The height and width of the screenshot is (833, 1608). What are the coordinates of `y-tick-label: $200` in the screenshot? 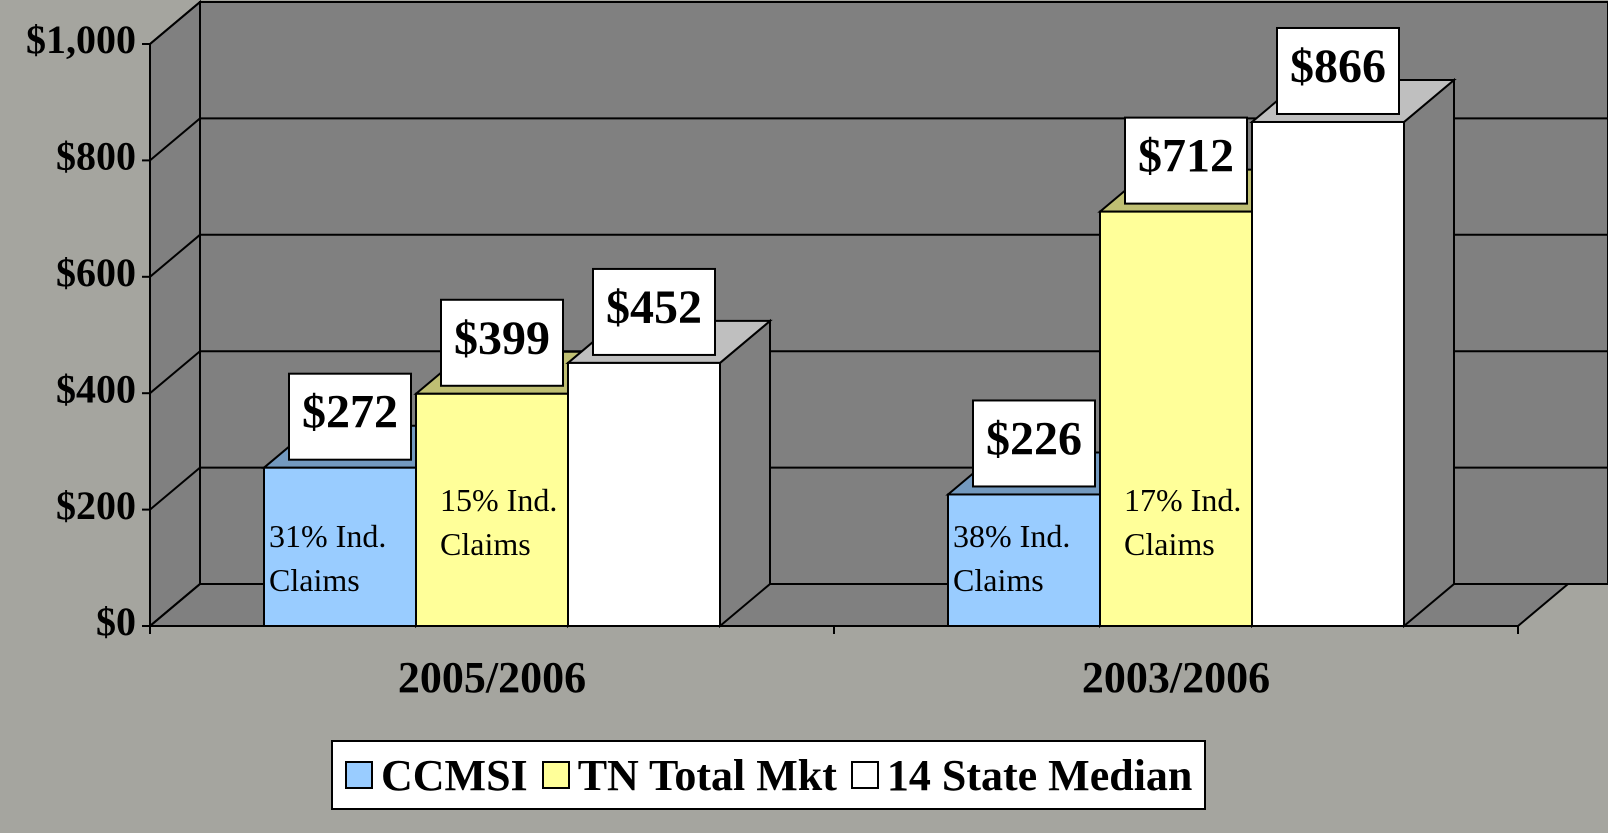 It's located at (96, 505).